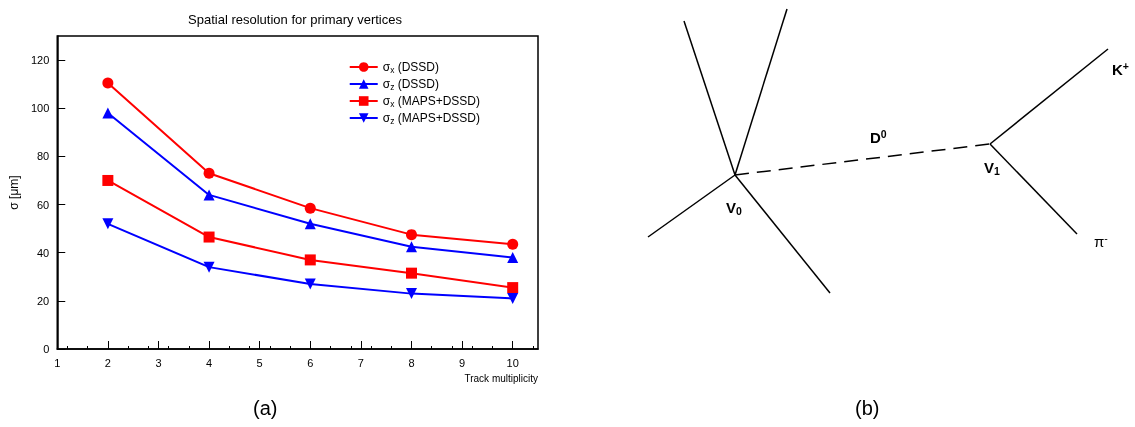  What do you see at coordinates (512, 362) in the screenshot?
I see `x-tick-label: 10` at bounding box center [512, 362].